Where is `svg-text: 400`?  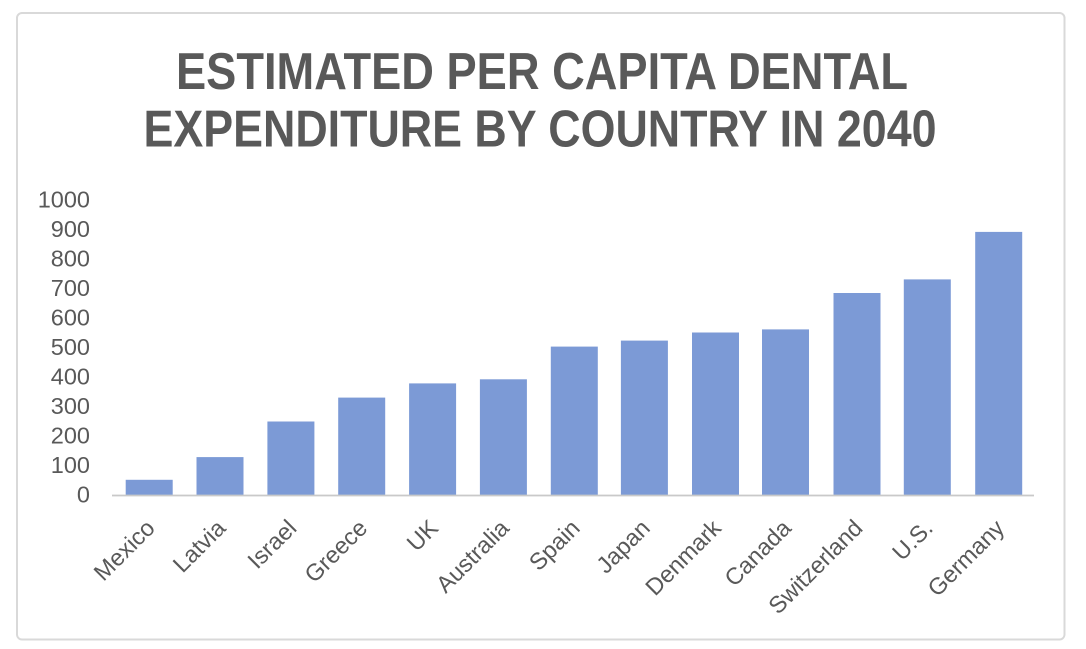
svg-text: 400 is located at coordinates (70, 377).